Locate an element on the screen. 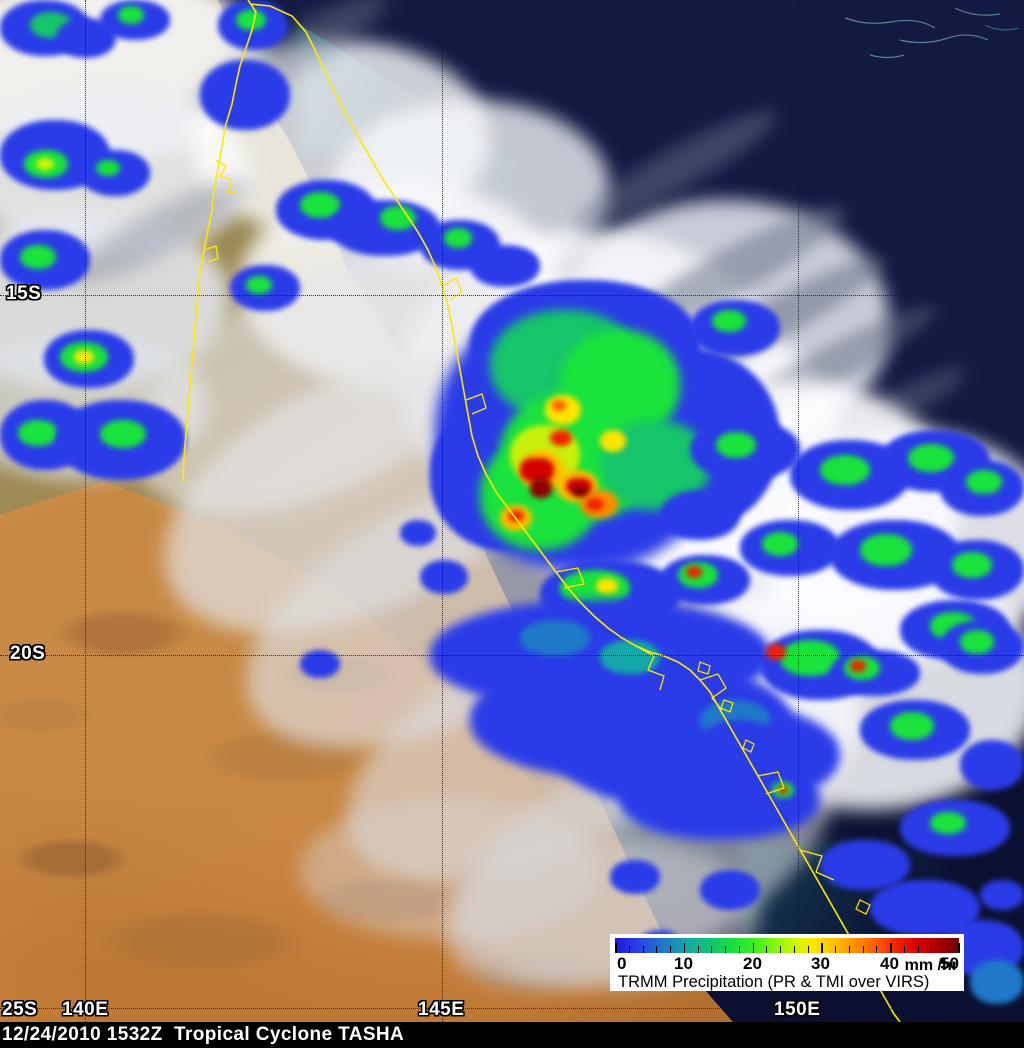 The image size is (1024, 1048). precipitation-colorbar is located at coordinates (787, 945).